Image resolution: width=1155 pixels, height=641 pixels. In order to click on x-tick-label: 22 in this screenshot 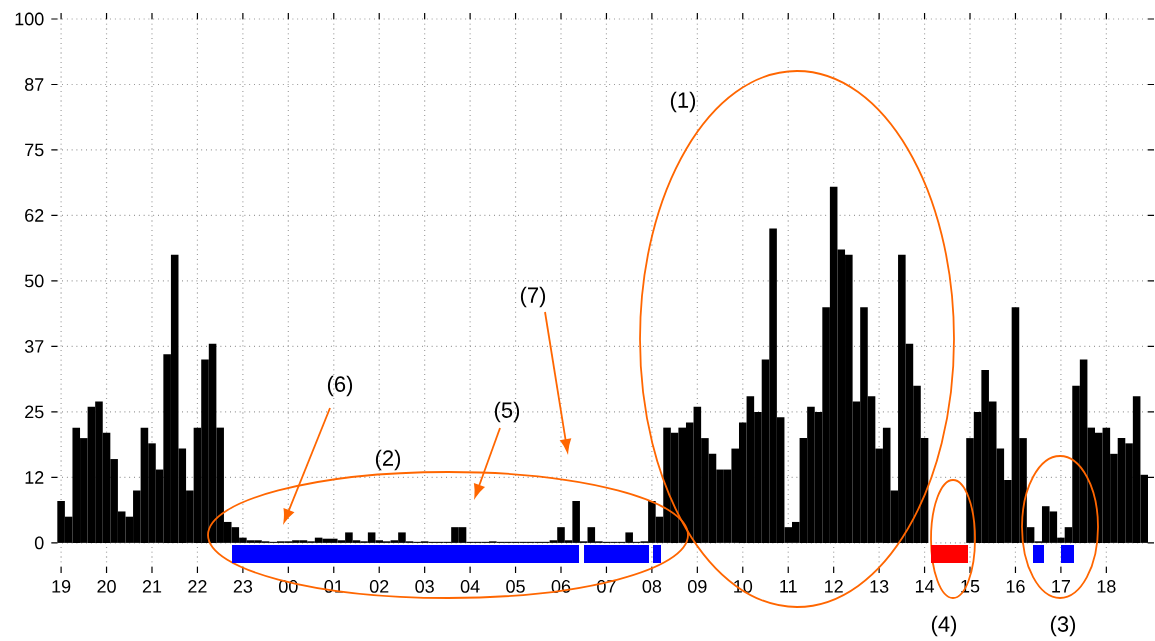, I will do `click(197, 586)`.